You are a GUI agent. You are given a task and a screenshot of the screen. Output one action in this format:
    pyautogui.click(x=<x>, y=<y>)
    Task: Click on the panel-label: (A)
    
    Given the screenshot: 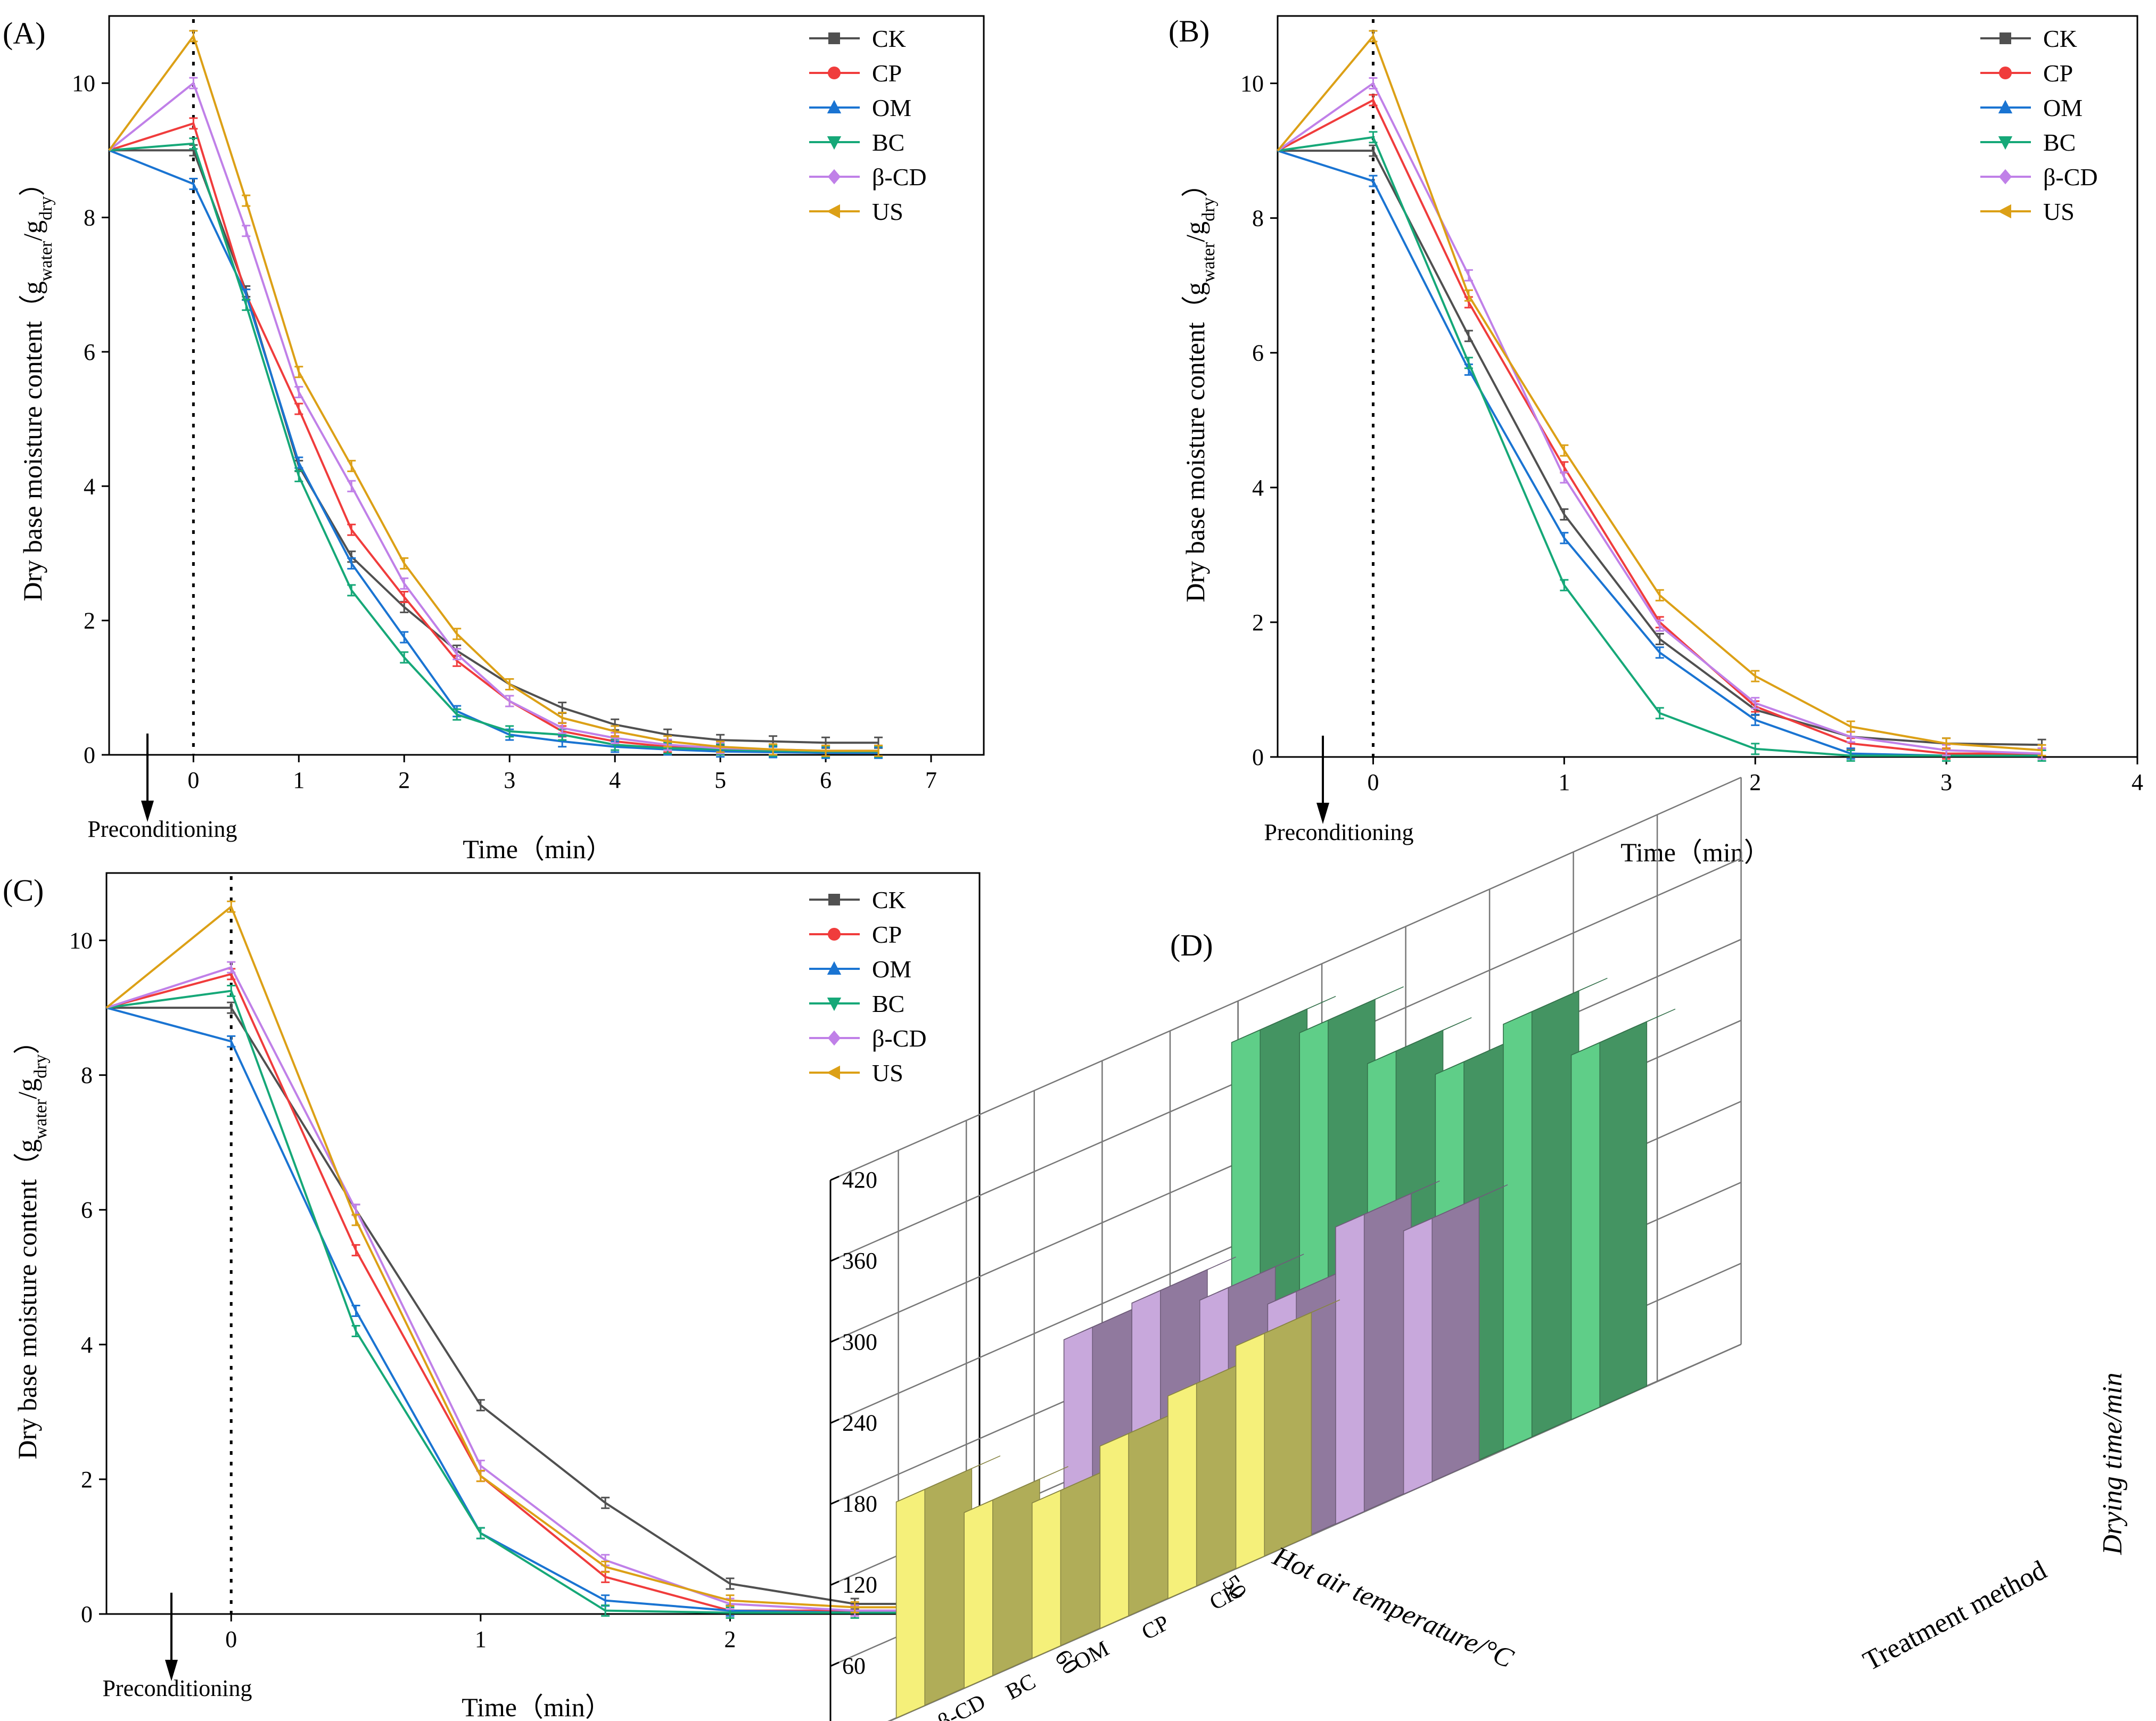 What is the action you would take?
    pyautogui.click(x=24, y=33)
    